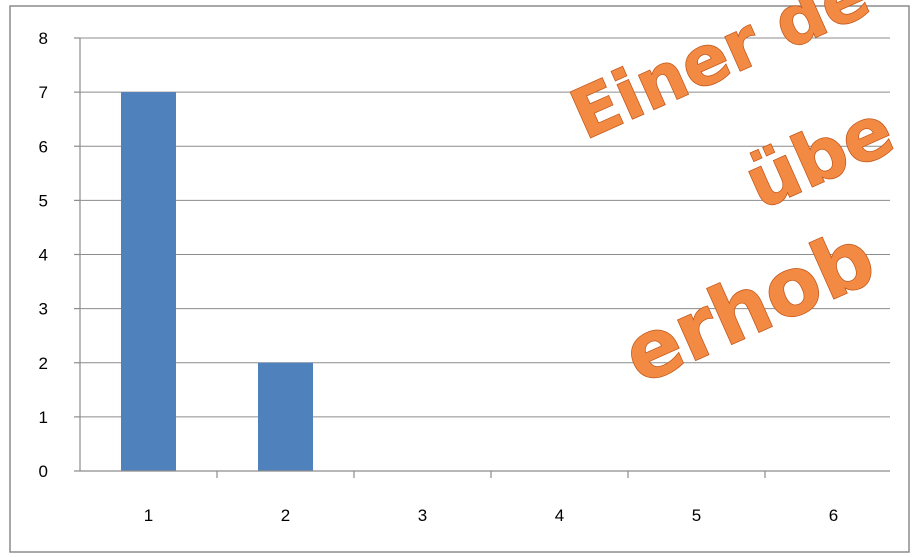 The image size is (912, 557). What do you see at coordinates (833, 515) in the screenshot?
I see `x-tick-label: 6` at bounding box center [833, 515].